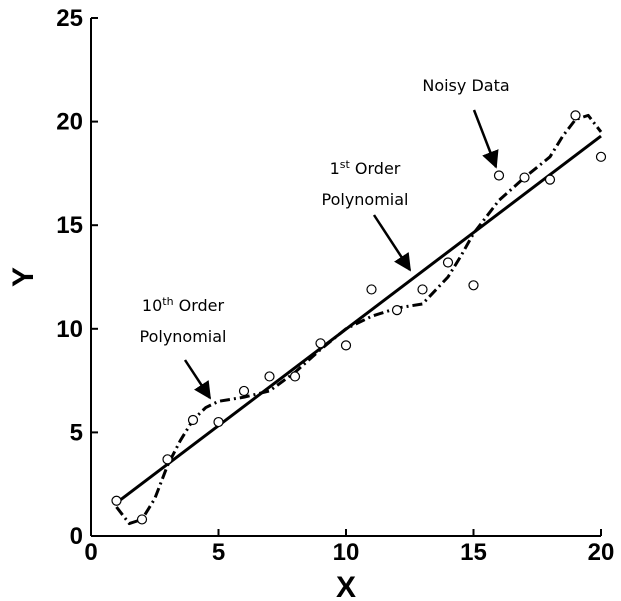  Describe the element at coordinates (183, 336) in the screenshot. I see `annotation-tenth-order-line2: Polynomial` at that location.